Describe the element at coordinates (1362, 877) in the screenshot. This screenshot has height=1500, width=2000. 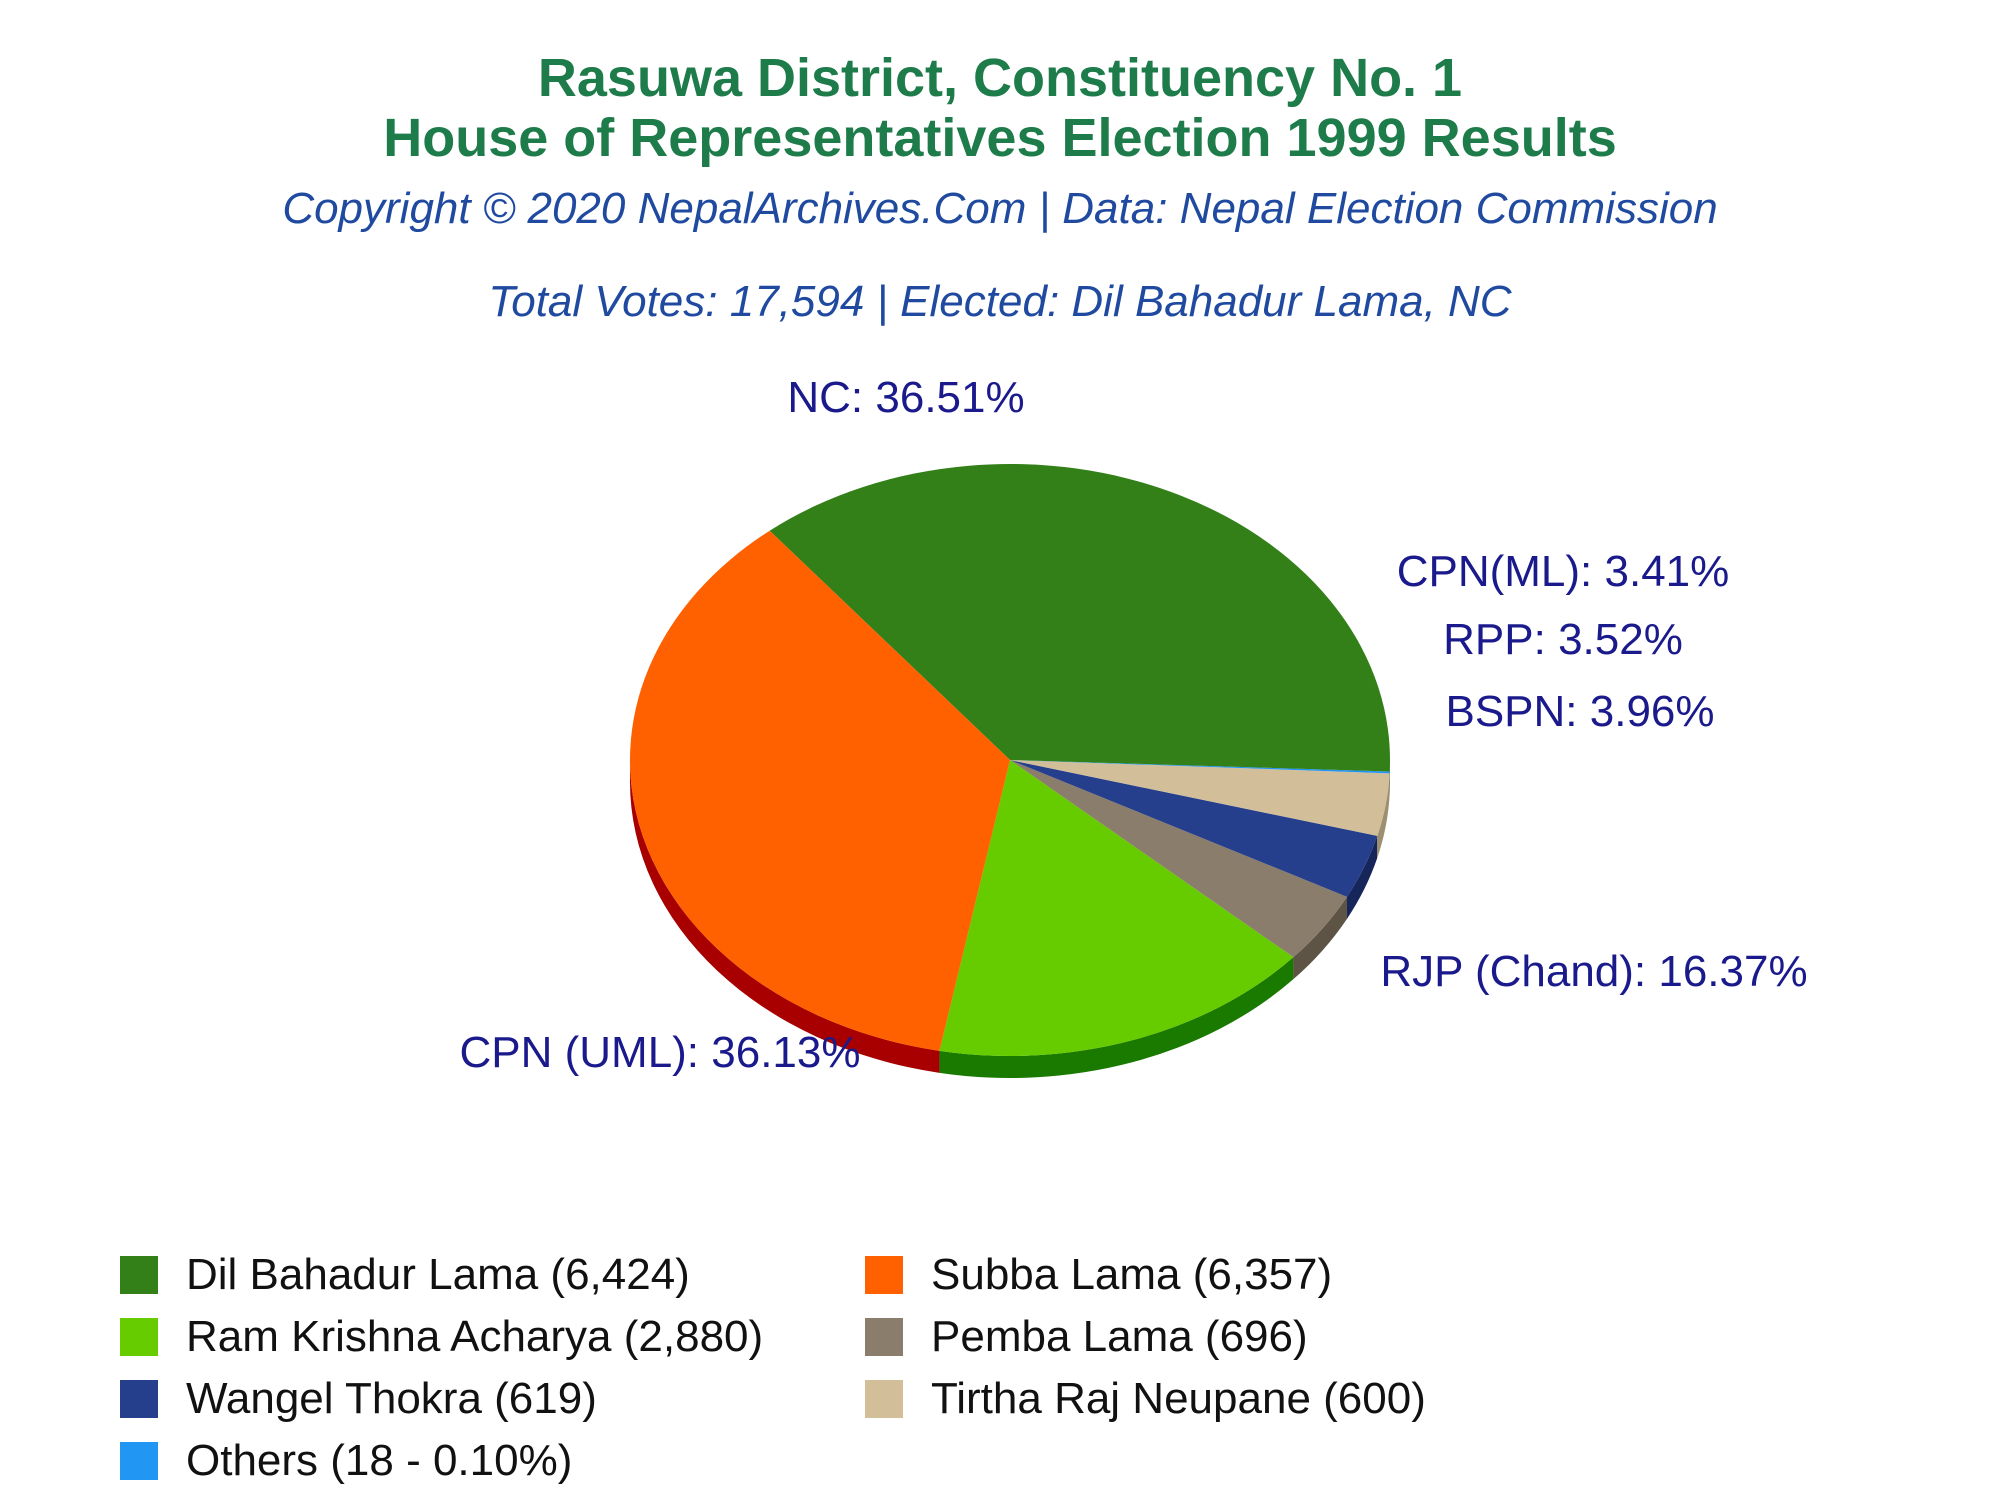
I see `pie-side-rpp` at that location.